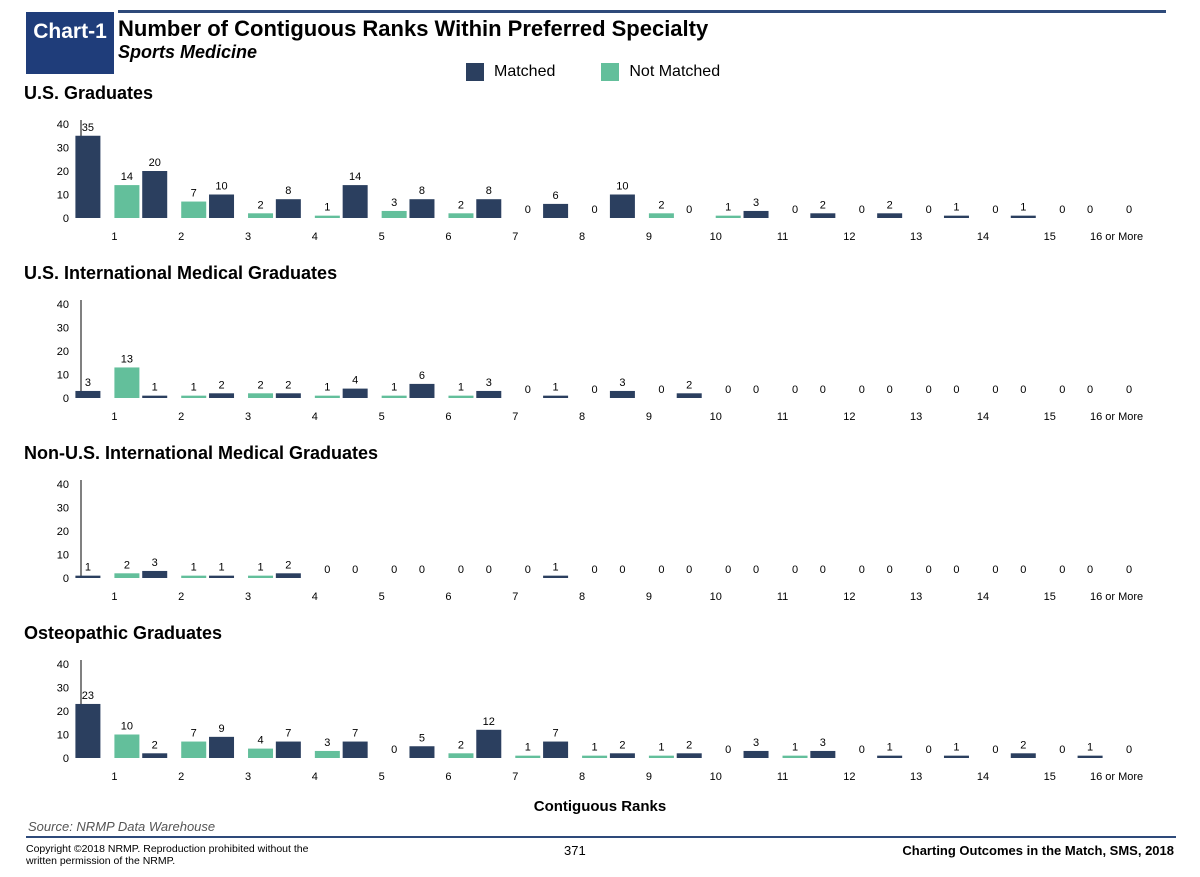 This screenshot has width=1200, height=877. Describe the element at coordinates (649, 597) in the screenshot. I see `panel-3-x-tick-label: 9` at that location.